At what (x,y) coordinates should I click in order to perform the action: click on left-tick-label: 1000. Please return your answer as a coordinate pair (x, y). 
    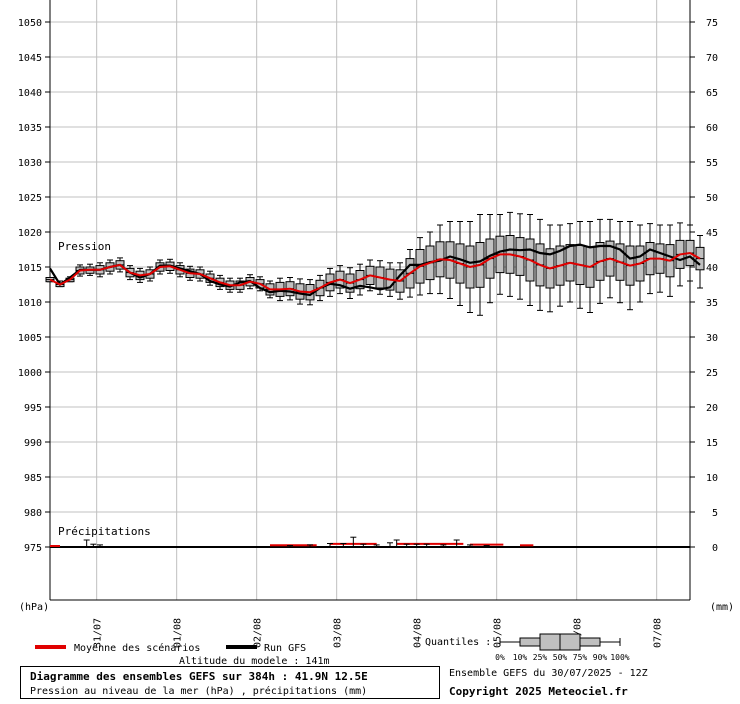
    Looking at the image, I should click on (30, 373).